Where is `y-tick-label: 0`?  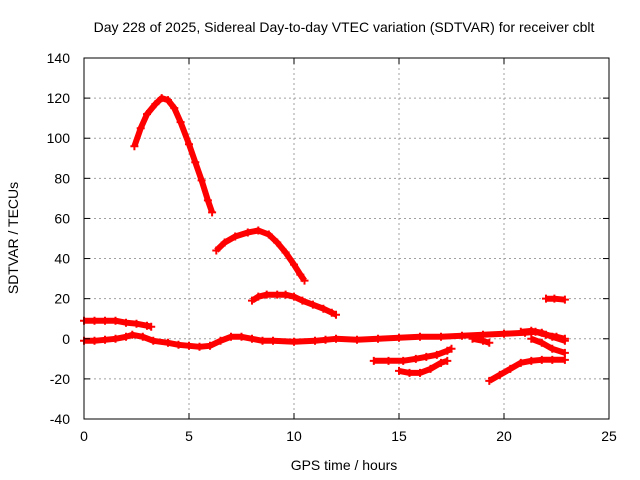
y-tick-label: 0 is located at coordinates (66, 339).